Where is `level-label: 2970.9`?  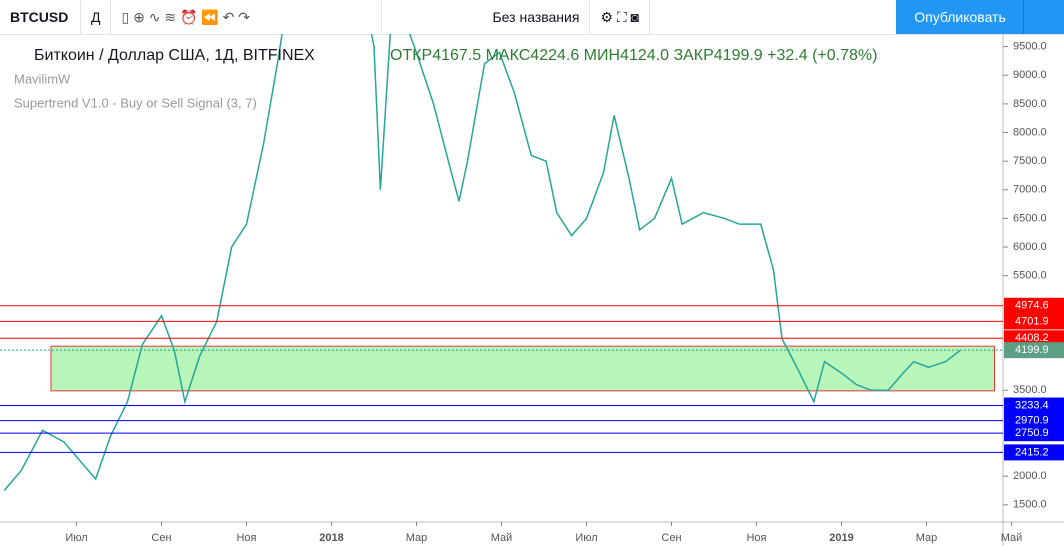
level-label: 2970.9 is located at coordinates (1032, 420).